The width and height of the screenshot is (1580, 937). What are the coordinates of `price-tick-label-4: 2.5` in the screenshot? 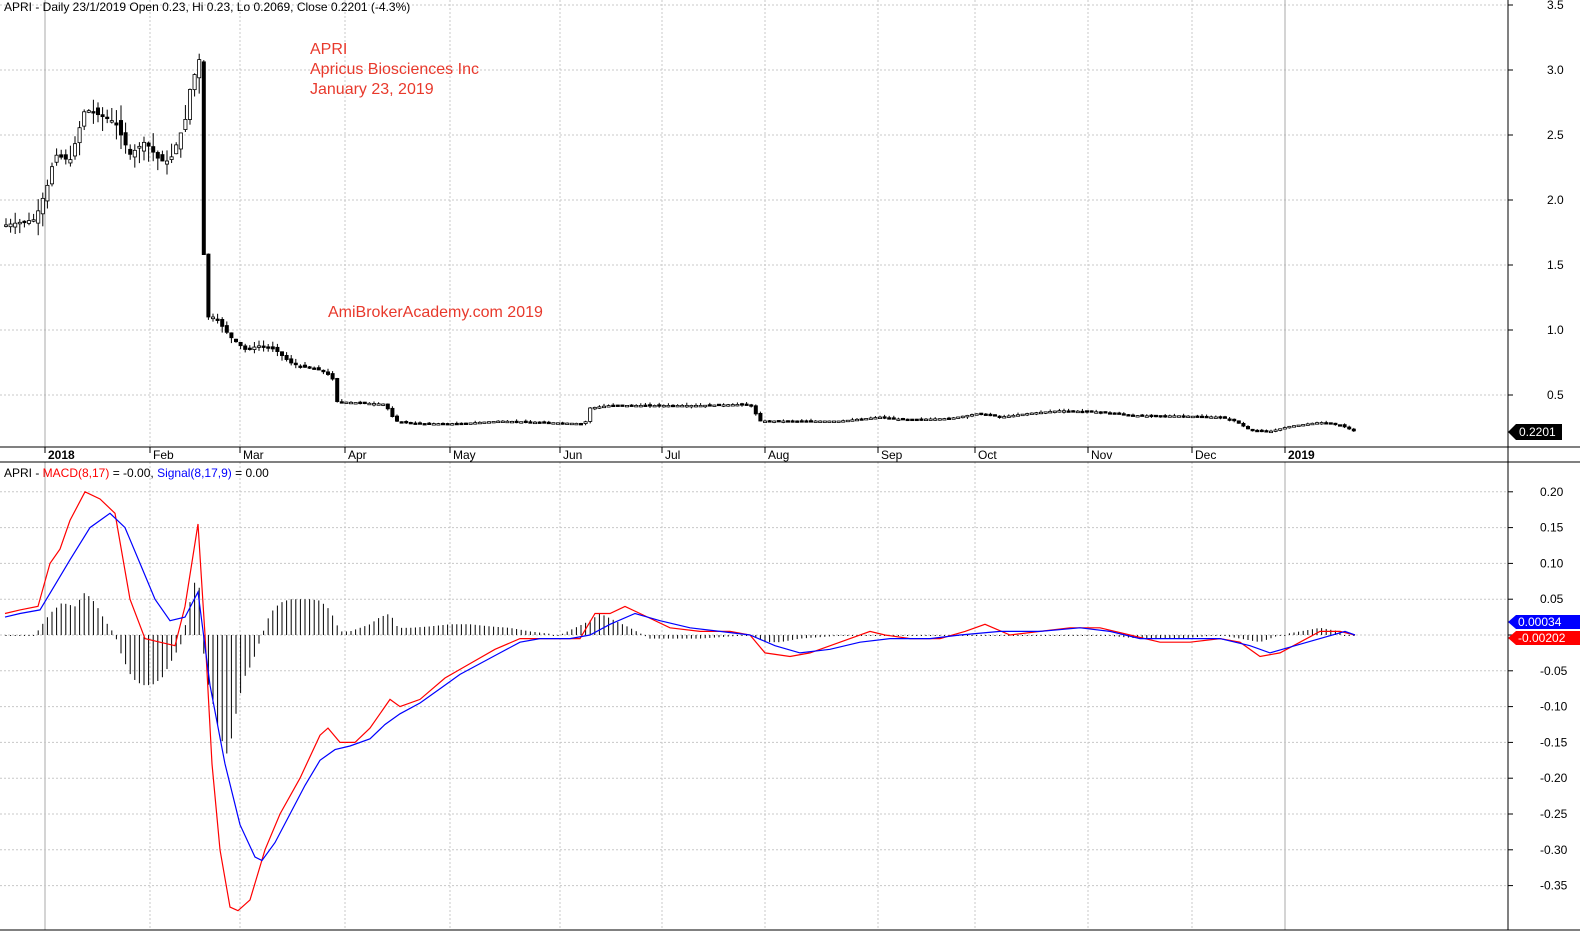 It's located at (1555, 135).